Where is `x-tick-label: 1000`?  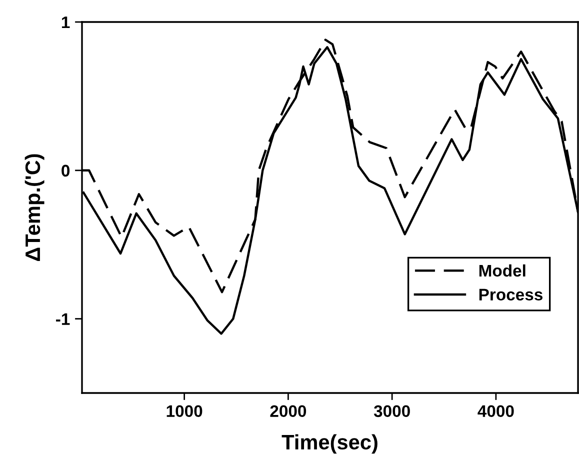
x-tick-label: 1000 is located at coordinates (184, 411).